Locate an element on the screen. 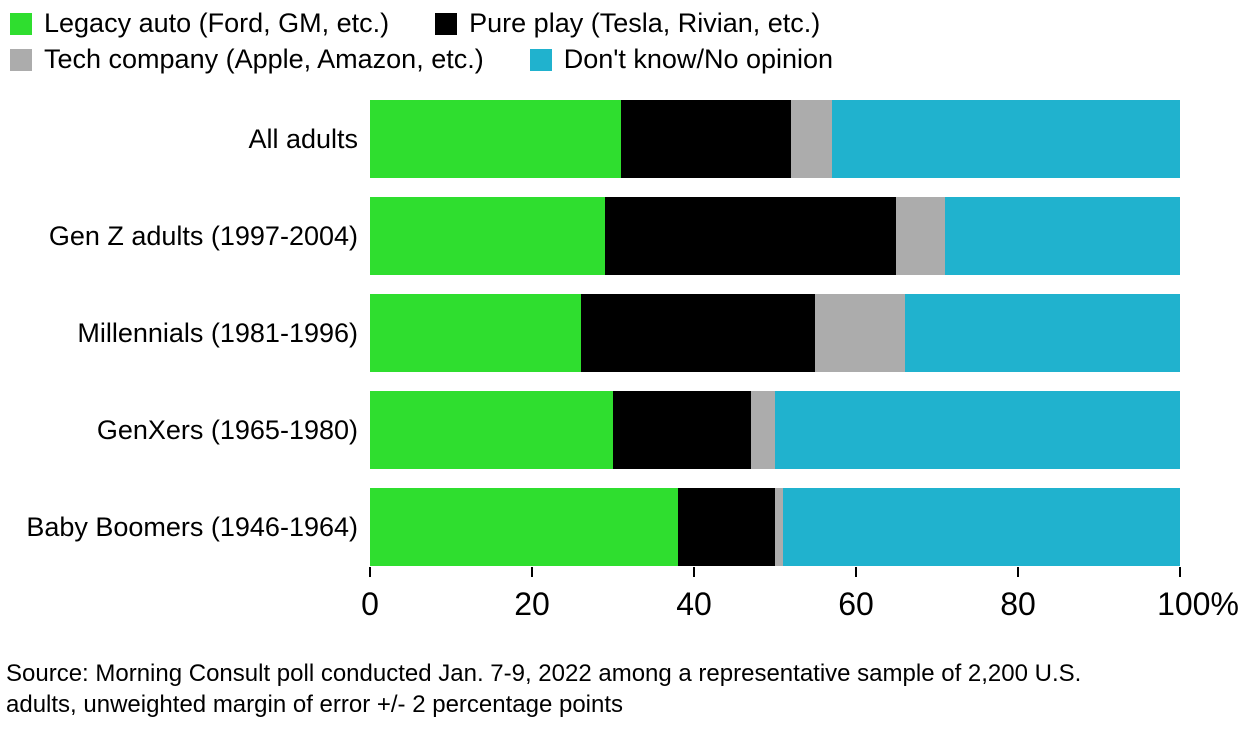 This screenshot has width=1260, height=734. x-axis-tick-label: 0 is located at coordinates (370, 604).